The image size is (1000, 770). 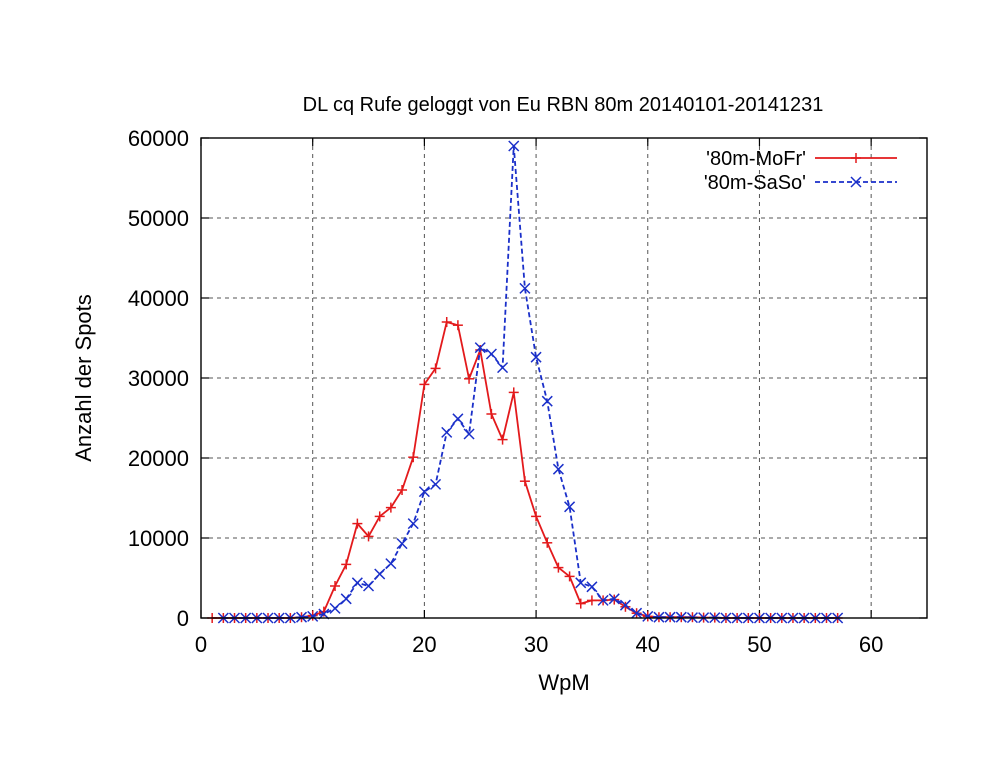 What do you see at coordinates (755, 183) in the screenshot?
I see `legend-label: '80m-SaSo'` at bounding box center [755, 183].